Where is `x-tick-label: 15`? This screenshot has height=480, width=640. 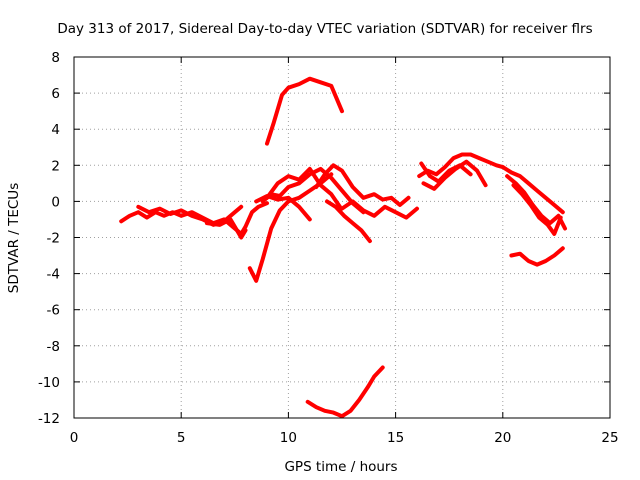 x-tick-label: 15 is located at coordinates (395, 438).